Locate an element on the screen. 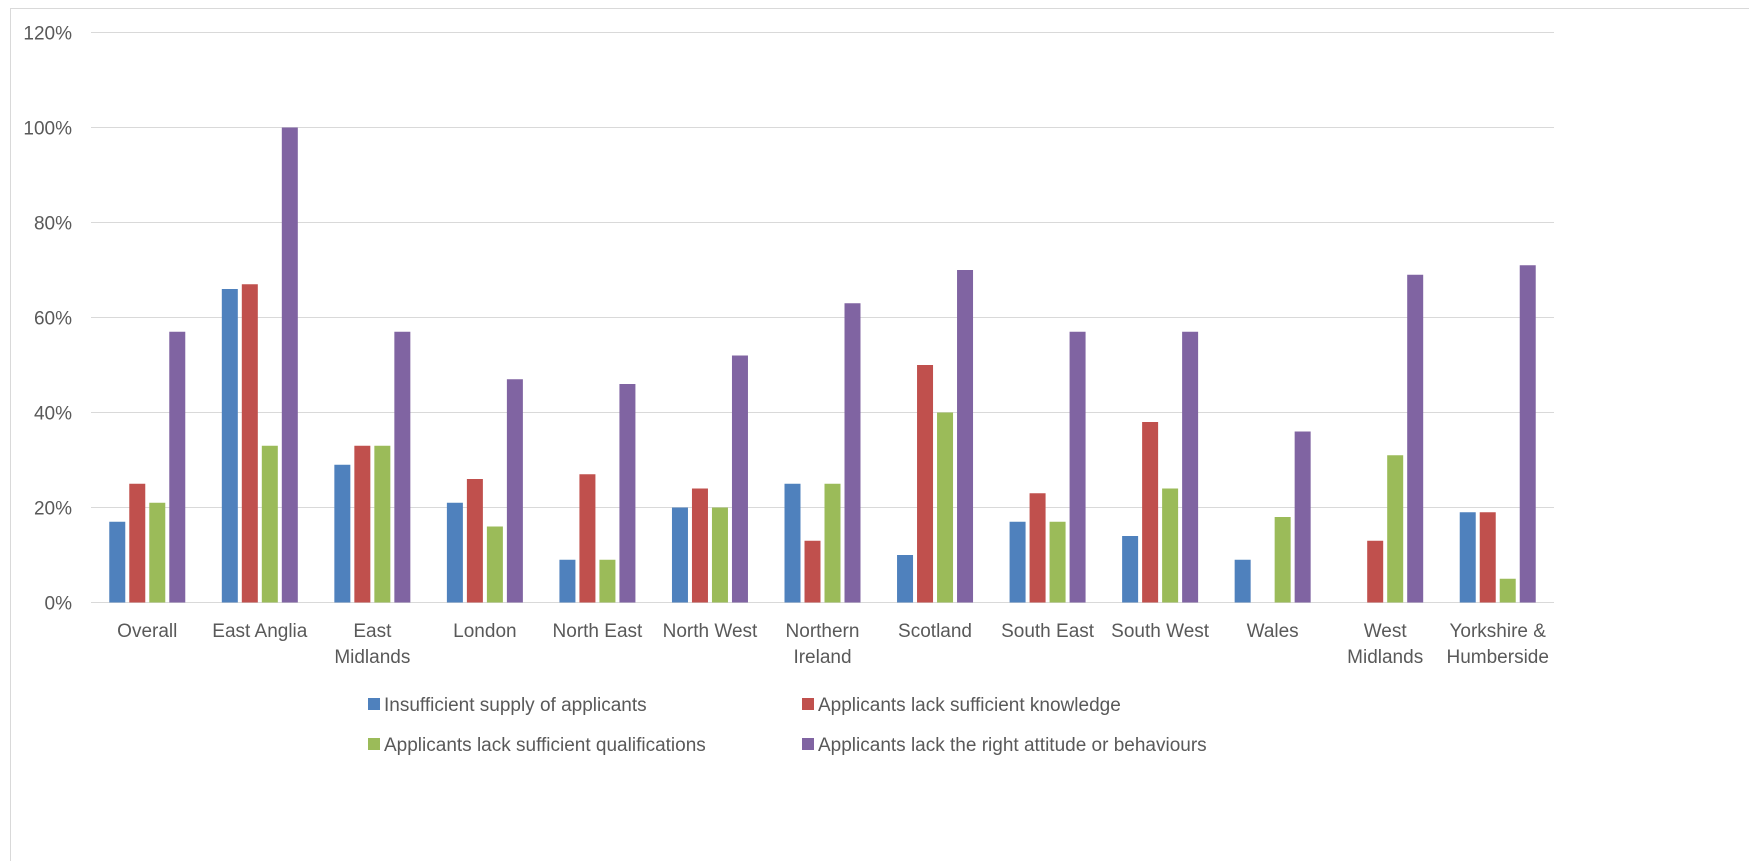 This screenshot has height=861, width=1749. x-category-label: North West is located at coordinates (710, 631).